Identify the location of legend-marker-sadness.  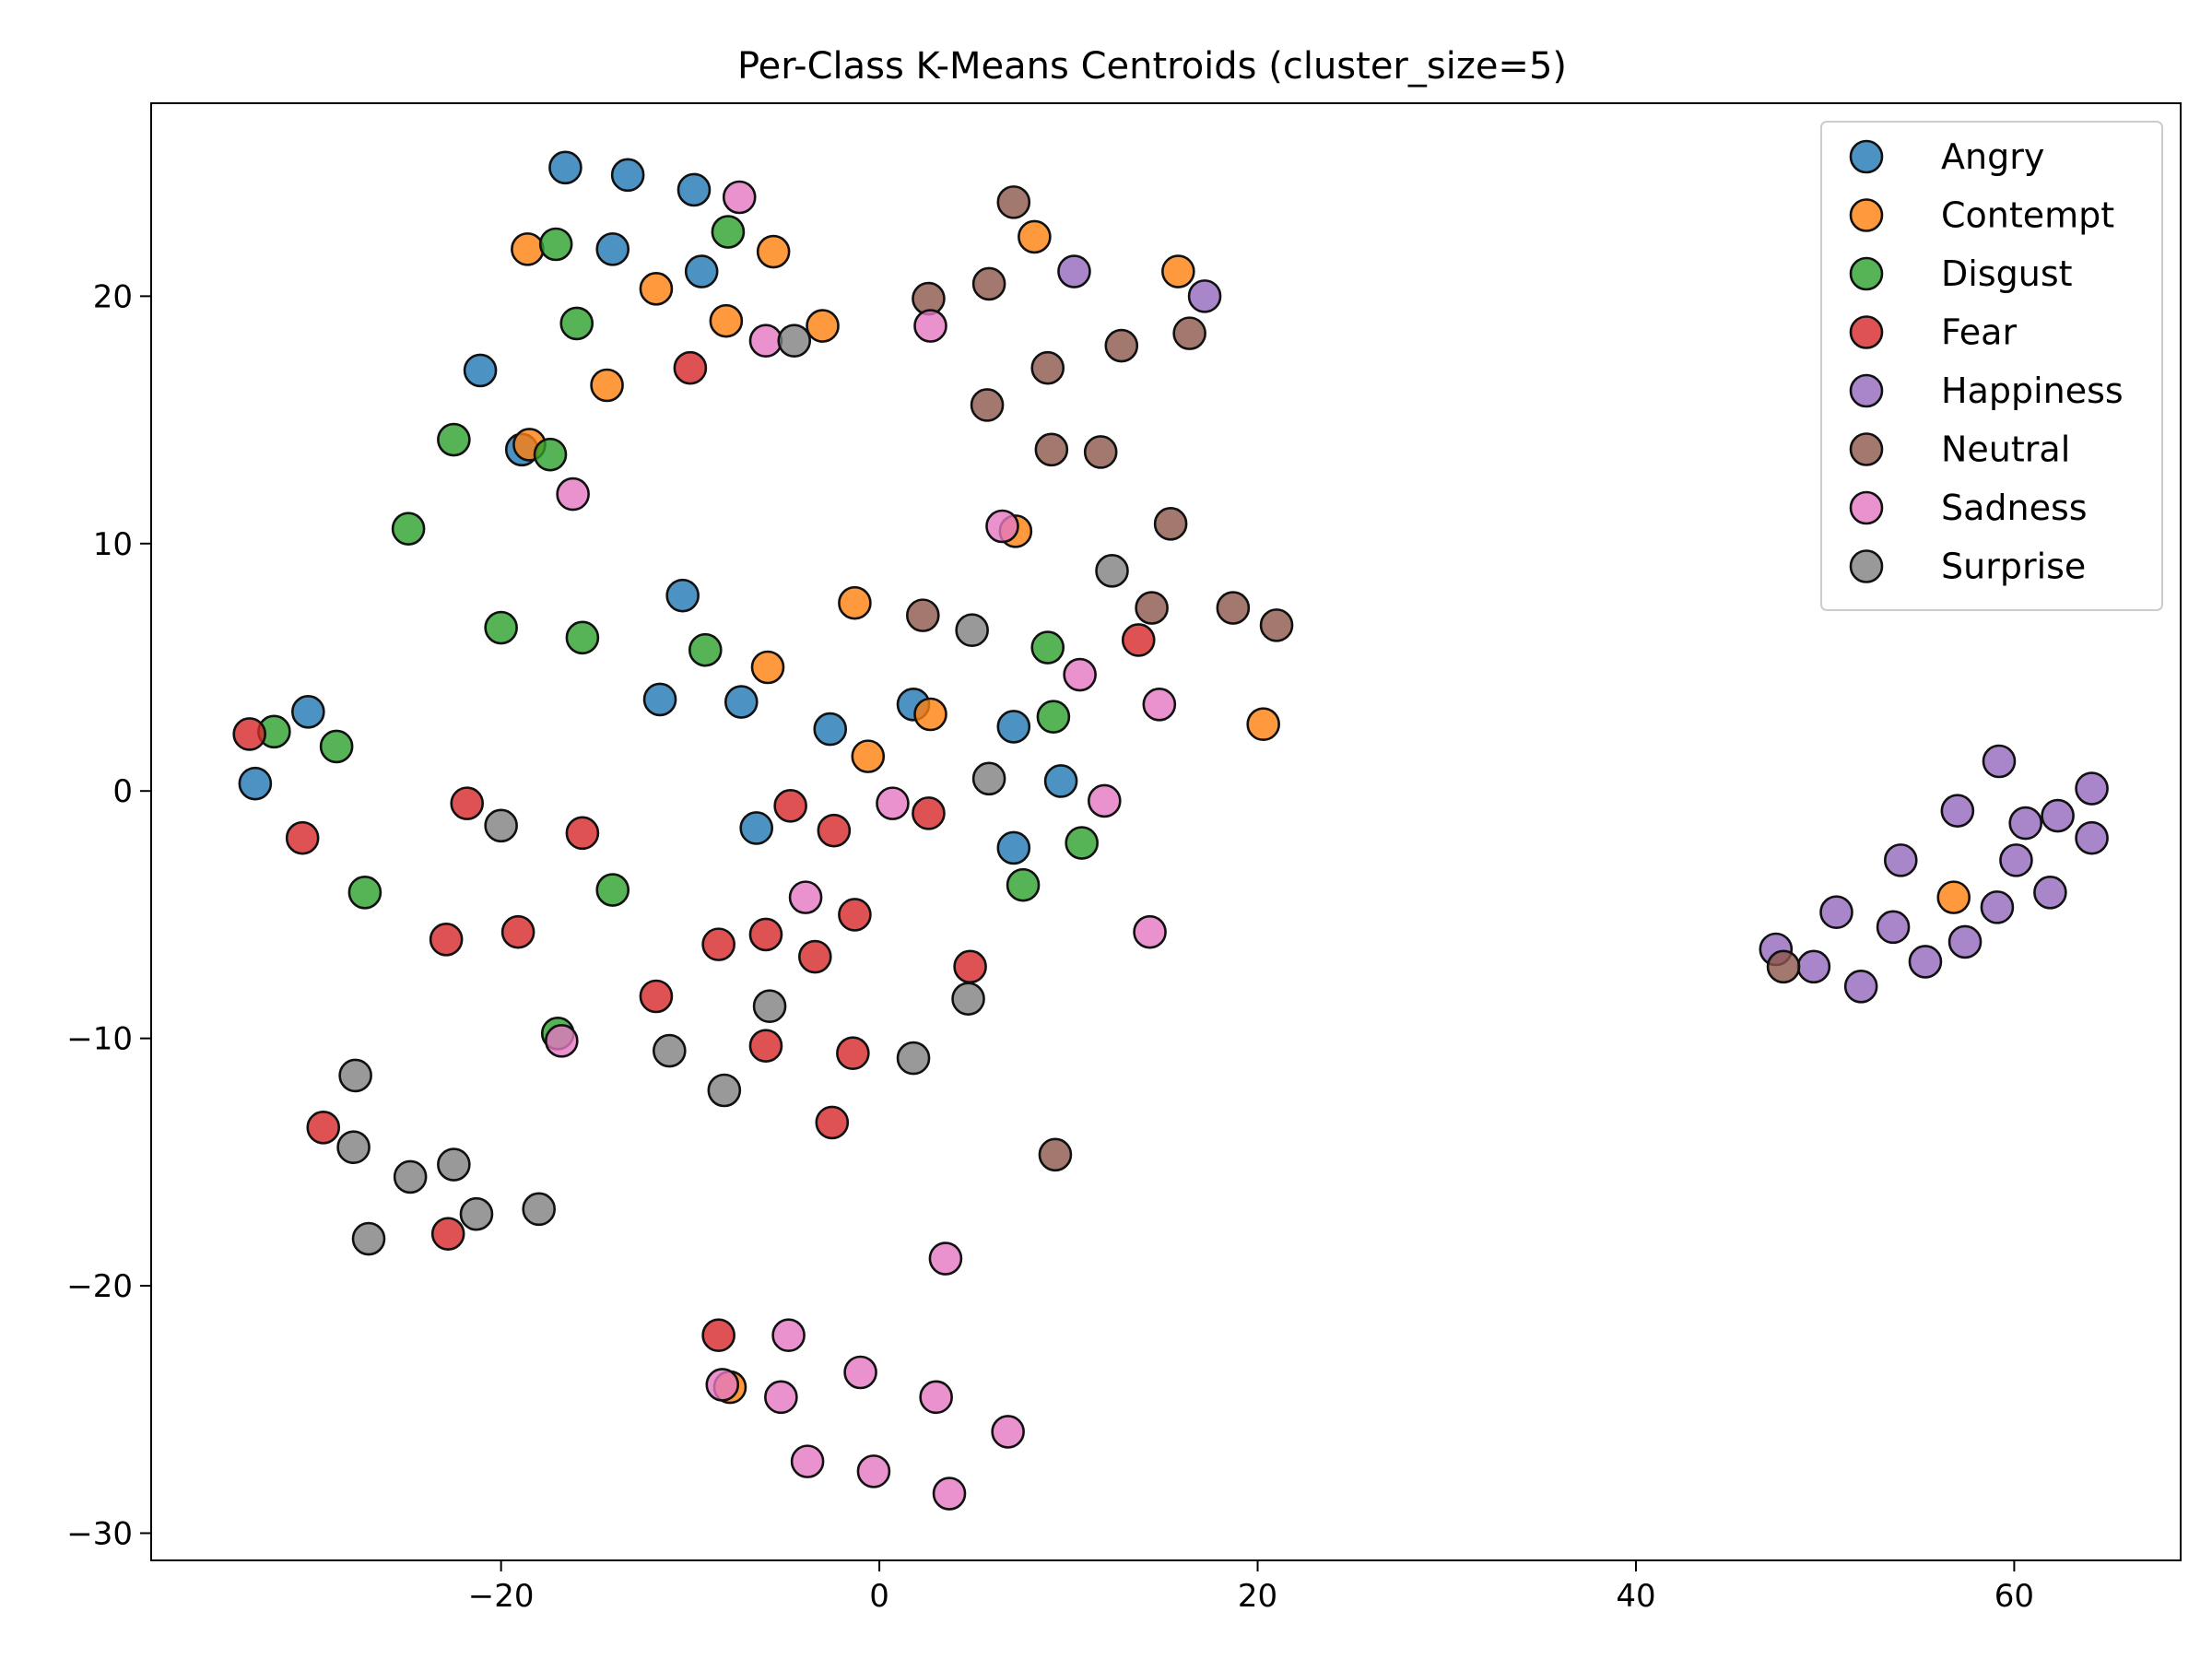
(1866, 508).